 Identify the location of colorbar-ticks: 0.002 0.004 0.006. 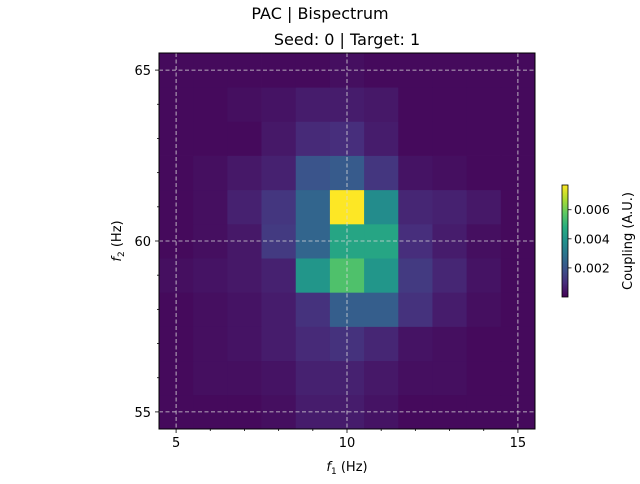
(589, 238).